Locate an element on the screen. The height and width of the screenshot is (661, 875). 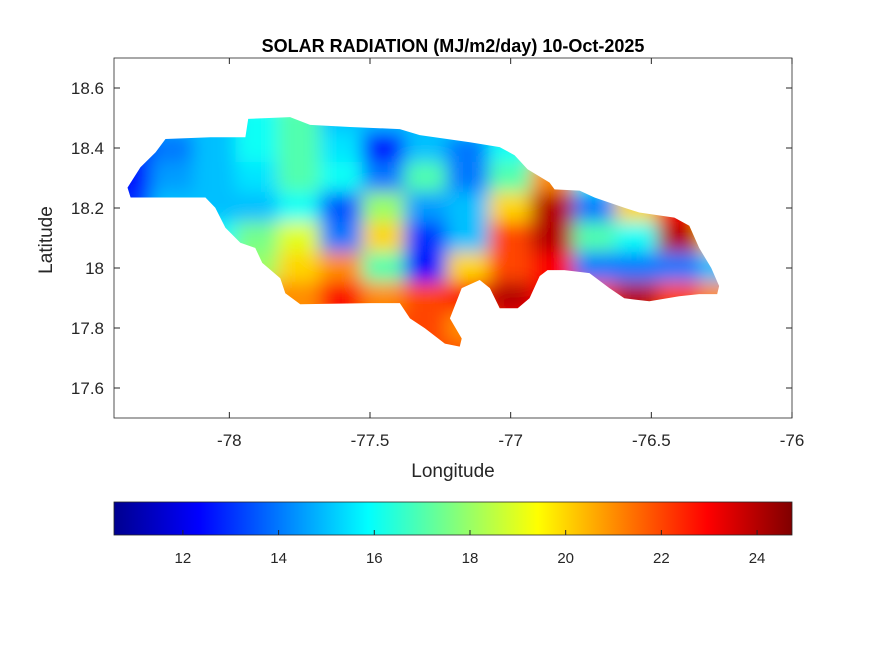
colorbar is located at coordinates (453, 518).